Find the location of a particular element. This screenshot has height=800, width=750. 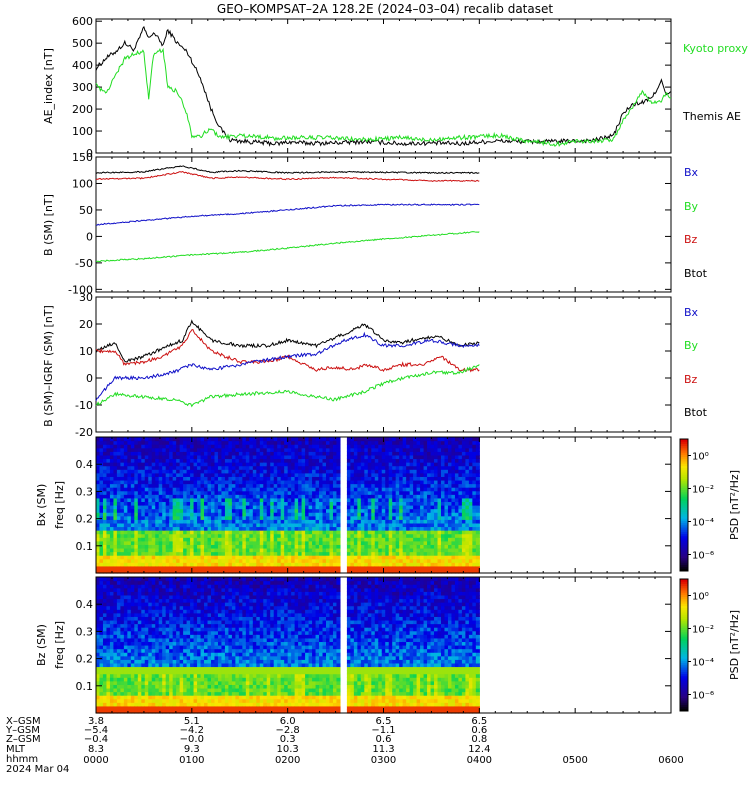

legend-bz: Bz is located at coordinates (691, 239).